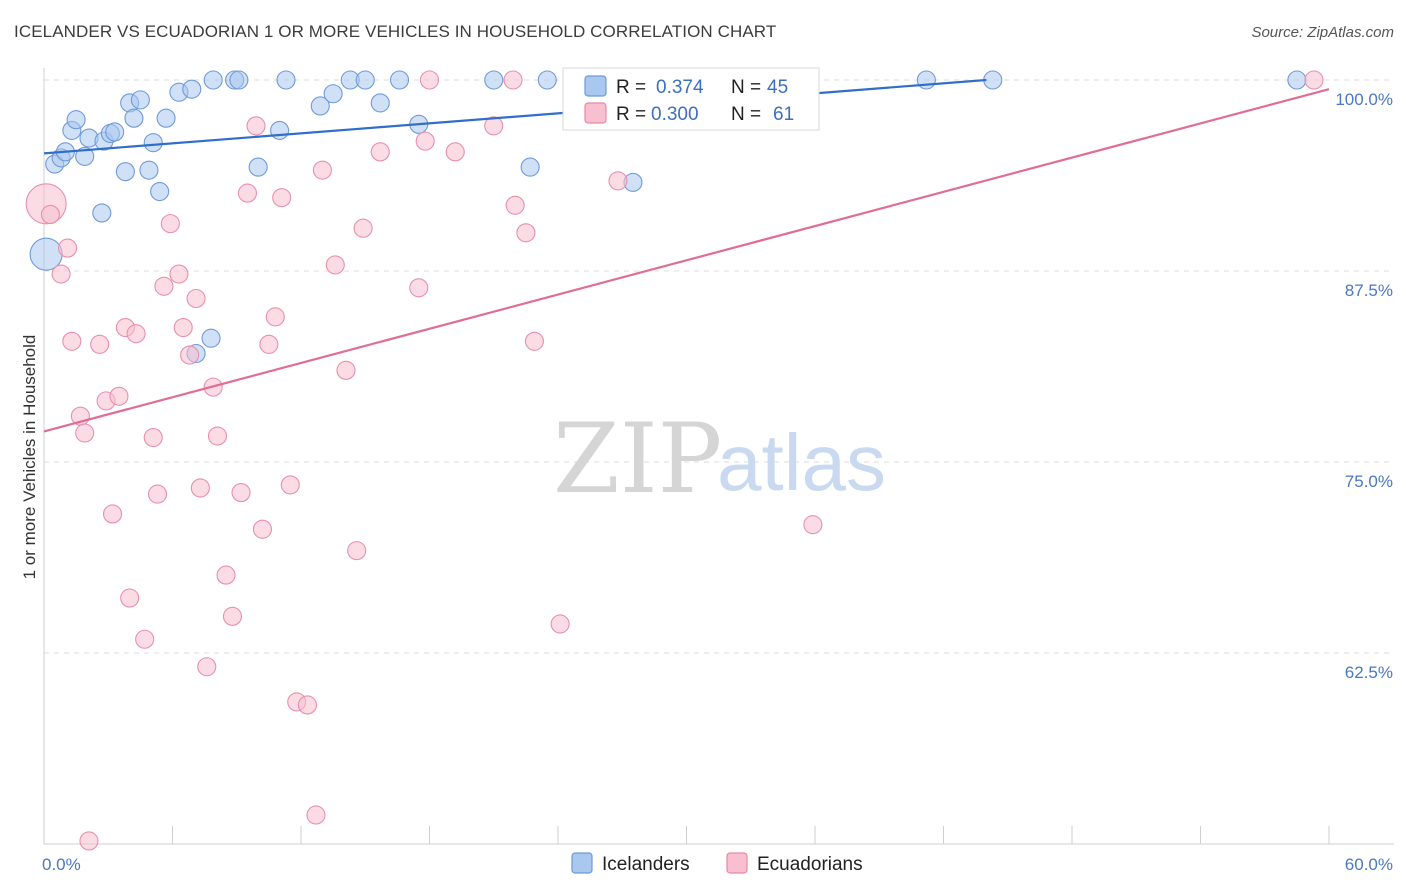 This screenshot has width=1406, height=892. Describe the element at coordinates (646, 864) in the screenshot. I see `bottom-legend-label-icelanders: Icelanders` at that location.